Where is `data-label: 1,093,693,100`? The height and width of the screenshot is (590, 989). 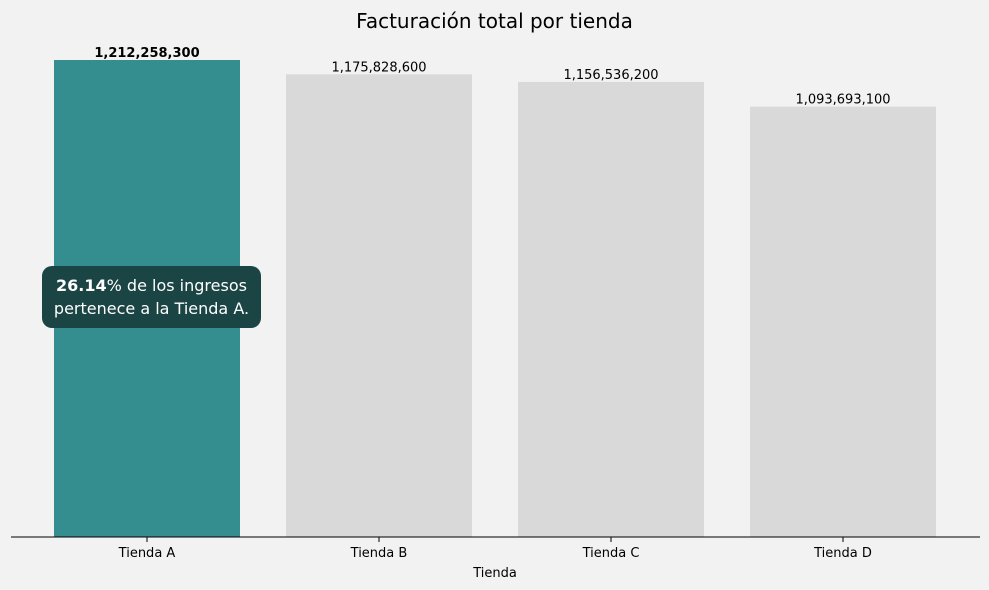
data-label: 1,093,693,100 is located at coordinates (842, 100).